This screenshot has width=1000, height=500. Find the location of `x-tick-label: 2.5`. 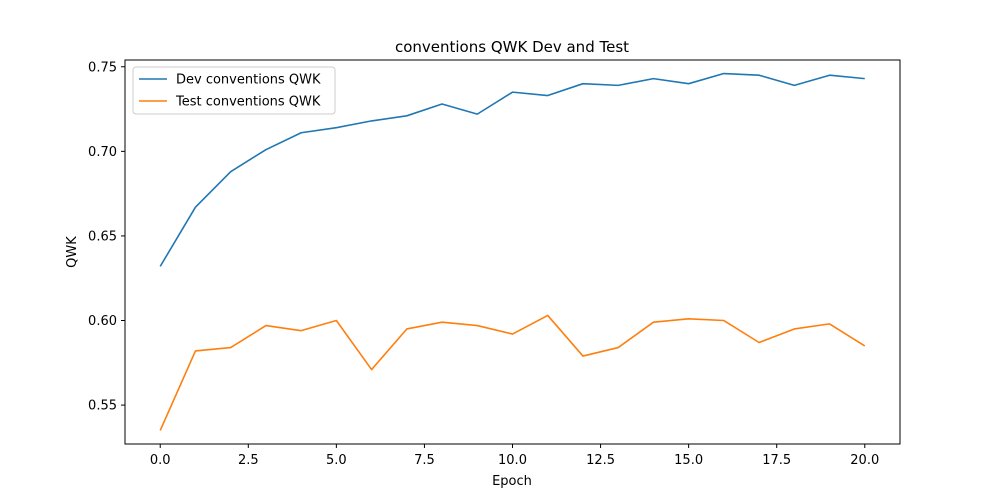

x-tick-label: 2.5 is located at coordinates (248, 460).